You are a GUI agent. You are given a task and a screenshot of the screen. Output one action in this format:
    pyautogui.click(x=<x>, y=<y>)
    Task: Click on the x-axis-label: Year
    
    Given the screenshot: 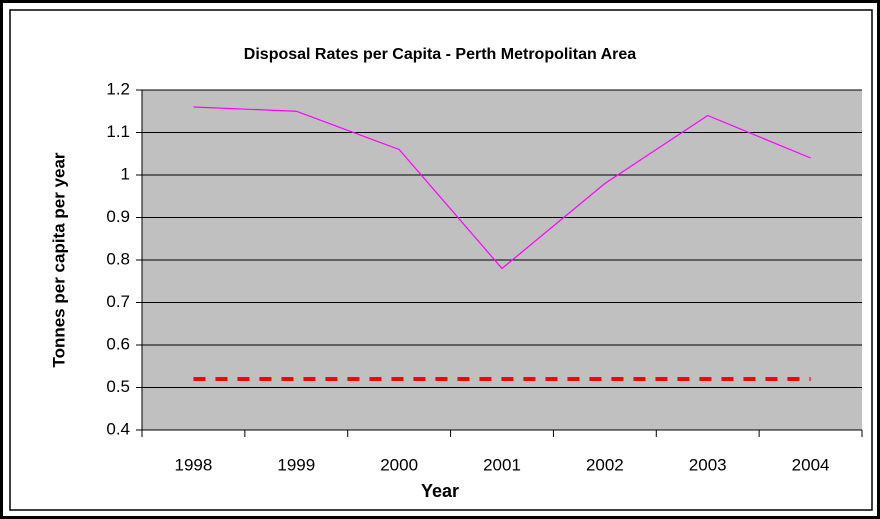 What is the action you would take?
    pyautogui.click(x=440, y=491)
    